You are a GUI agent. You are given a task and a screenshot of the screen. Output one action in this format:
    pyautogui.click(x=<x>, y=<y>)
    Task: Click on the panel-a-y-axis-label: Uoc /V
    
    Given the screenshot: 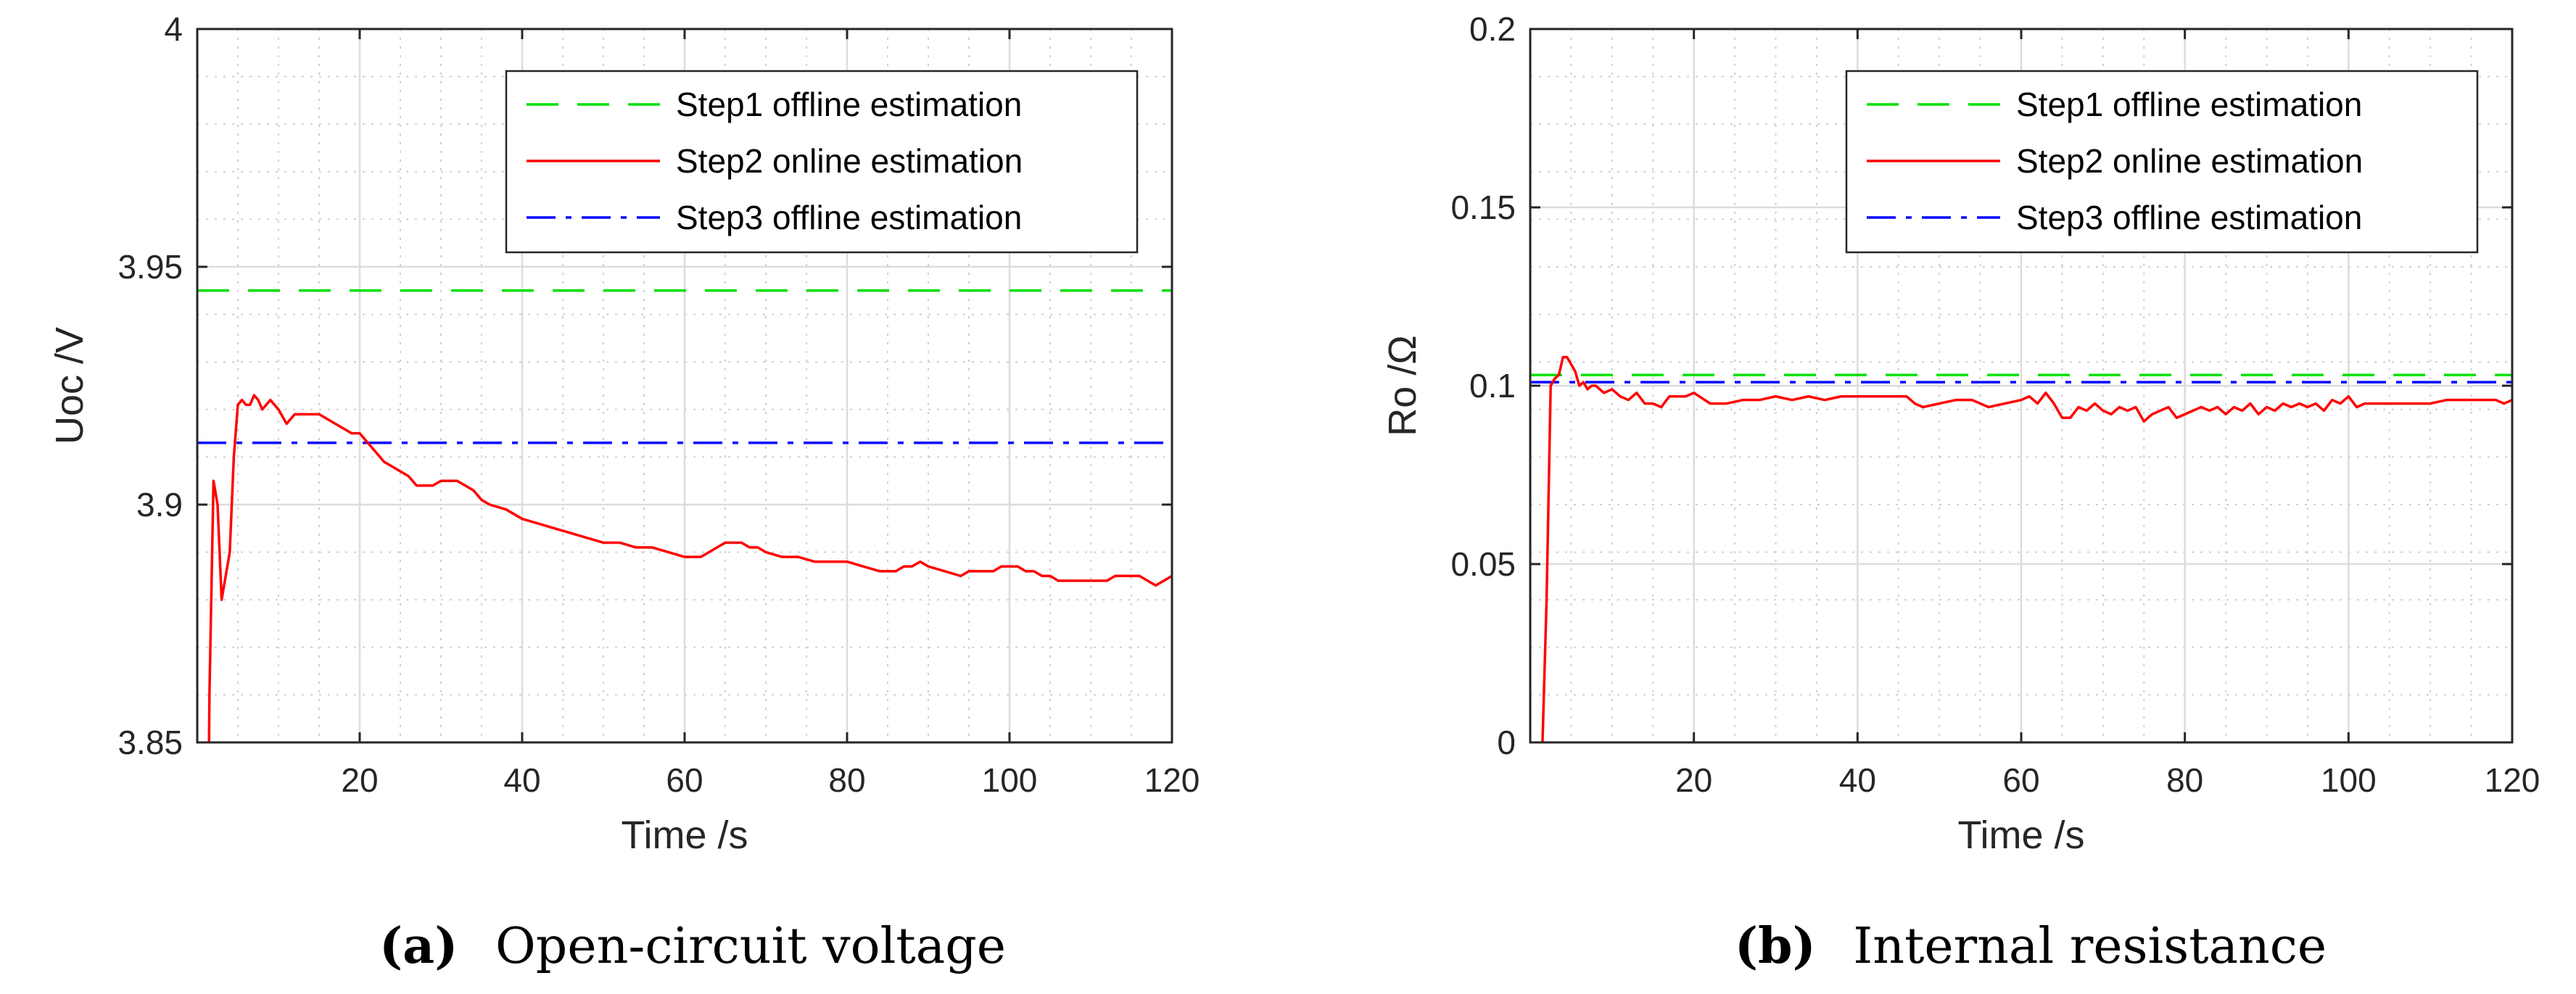 What is the action you would take?
    pyautogui.click(x=69, y=386)
    